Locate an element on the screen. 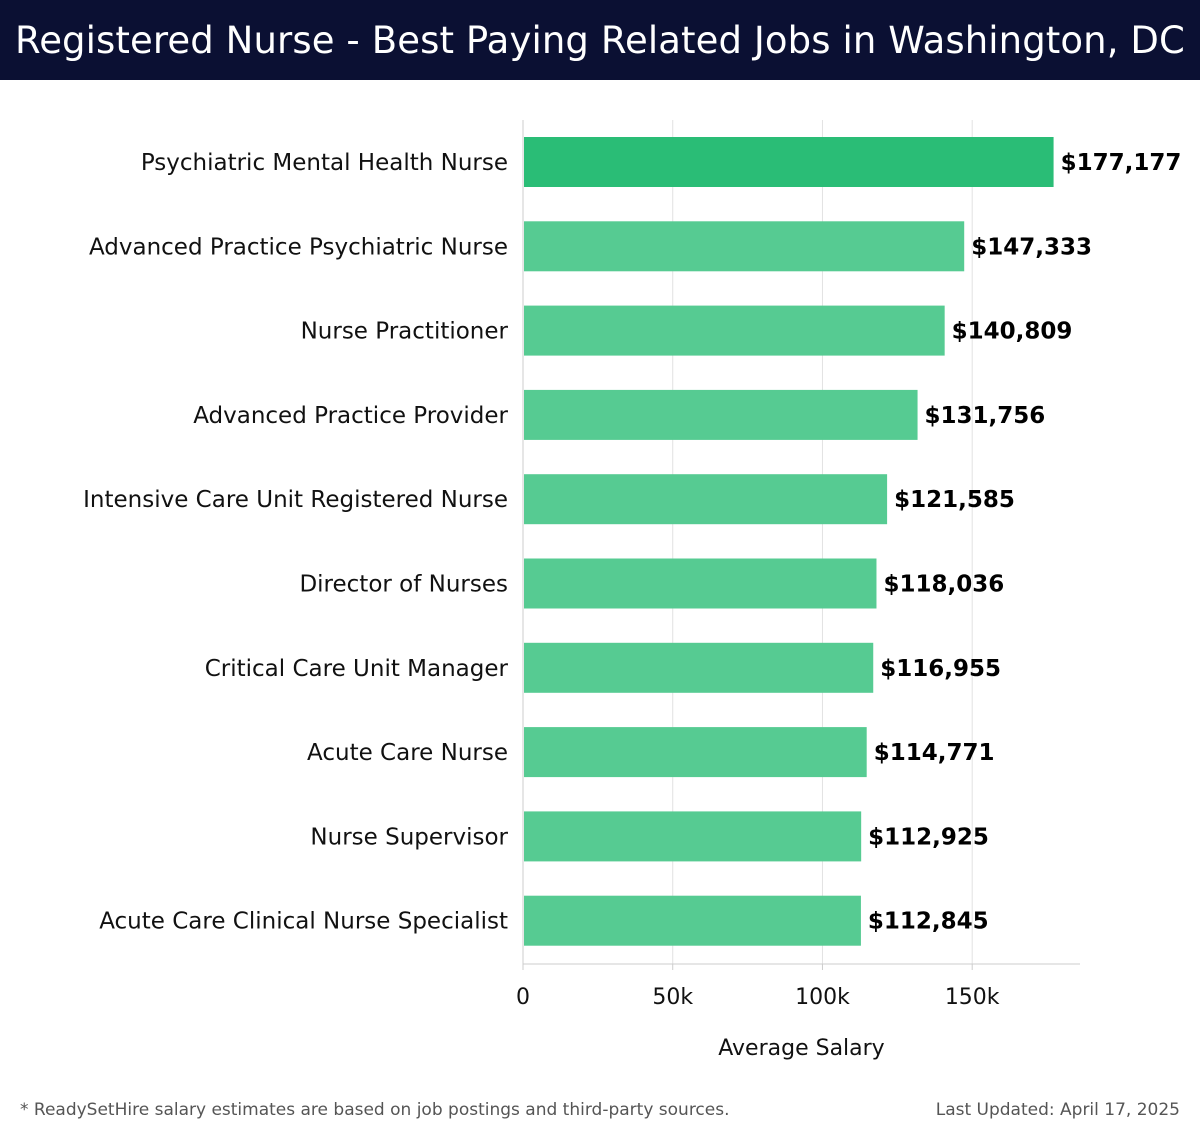 The height and width of the screenshot is (1140, 1200). footer-updated: Last Updated: April 17, 2025 is located at coordinates (1057, 1110).